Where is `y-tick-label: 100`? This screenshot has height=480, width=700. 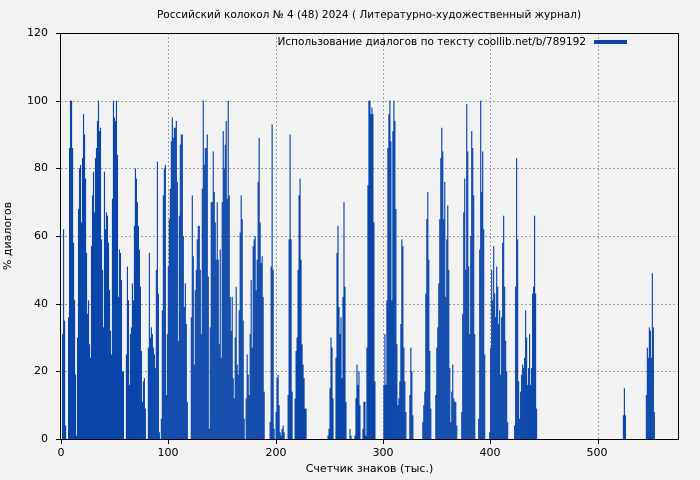
y-tick-label: 100 is located at coordinates (37, 100).